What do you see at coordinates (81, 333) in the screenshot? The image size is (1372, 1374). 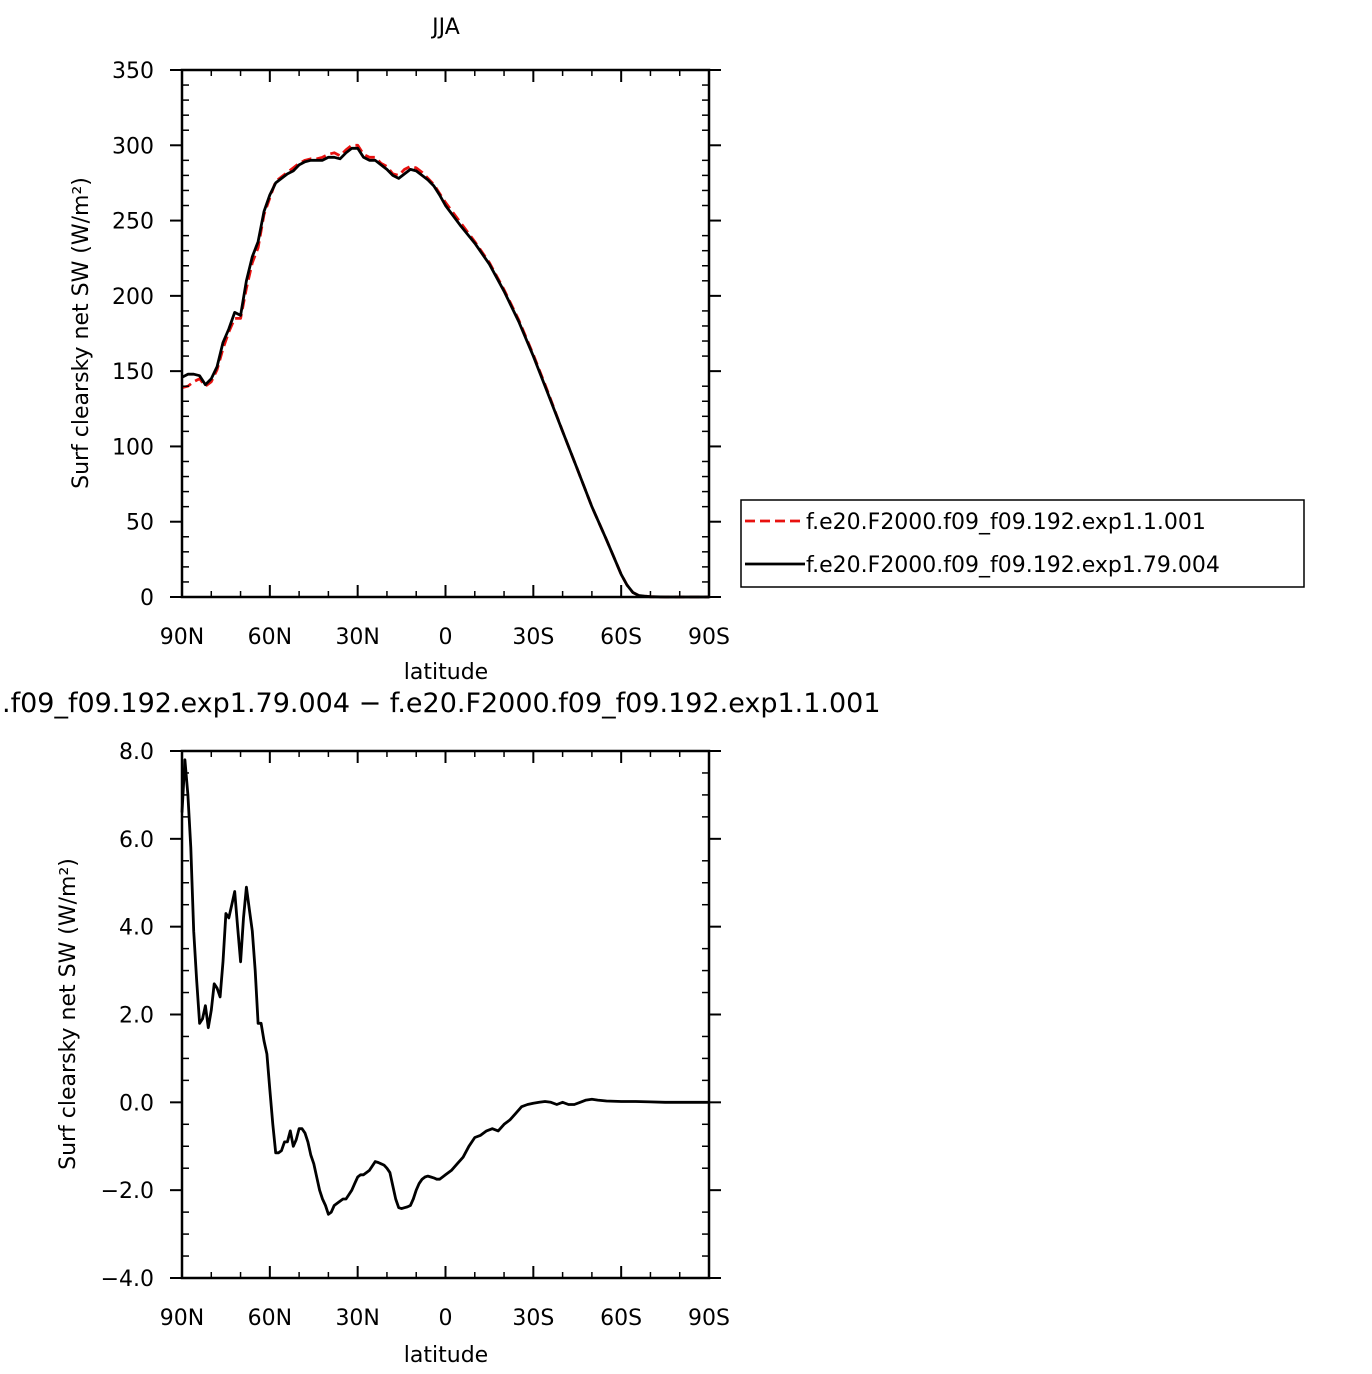 I see `top-y-axis-label: Surf clearsky net SW (W/m²)` at bounding box center [81, 333].